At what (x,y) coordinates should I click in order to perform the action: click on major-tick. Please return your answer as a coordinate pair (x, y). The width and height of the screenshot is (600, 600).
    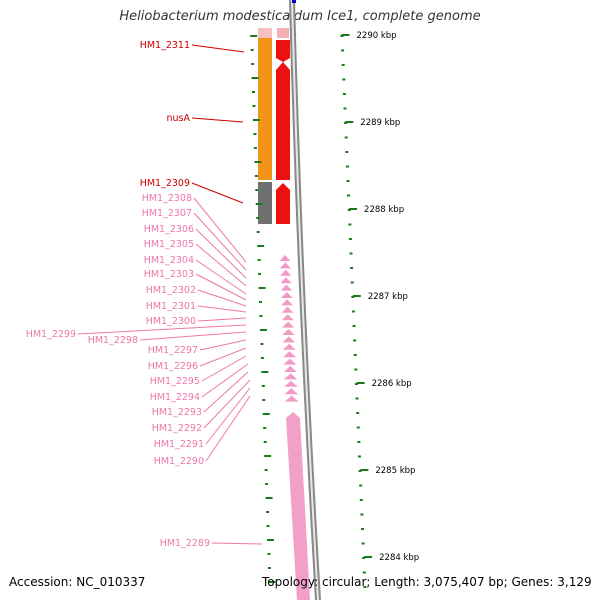
    Looking at the image, I should click on (345, 35).